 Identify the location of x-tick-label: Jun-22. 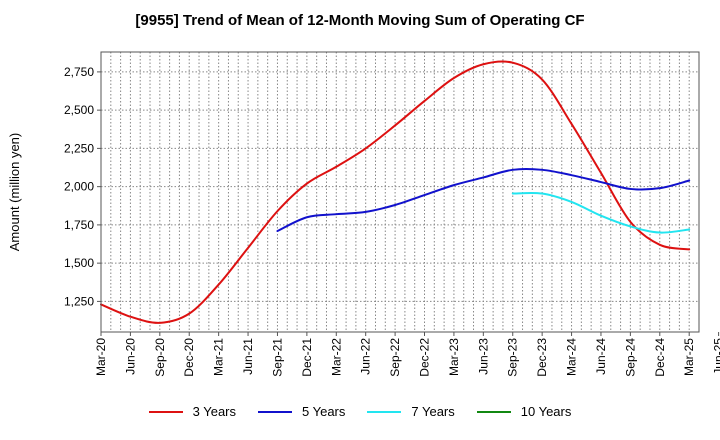
(366, 356).